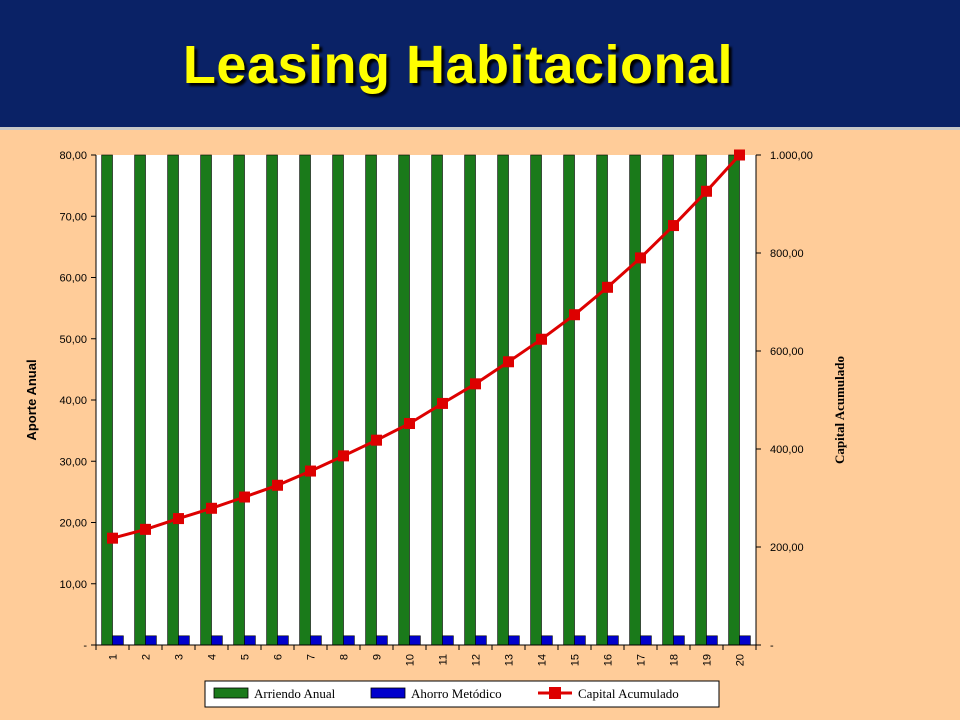 This screenshot has height=720, width=960. I want to click on x-tick-label: 1, so click(114, 657).